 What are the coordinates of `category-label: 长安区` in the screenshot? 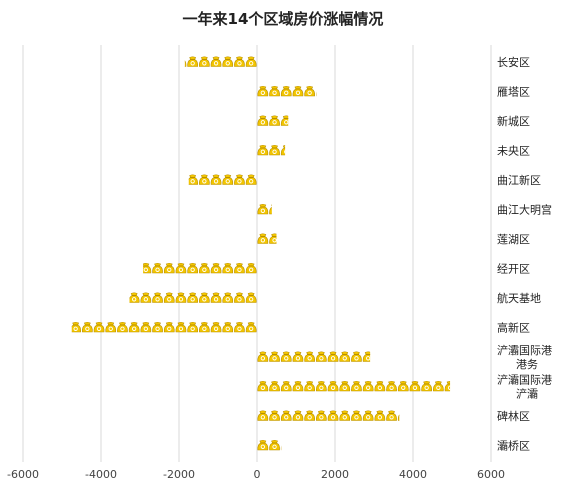 It's located at (513, 62).